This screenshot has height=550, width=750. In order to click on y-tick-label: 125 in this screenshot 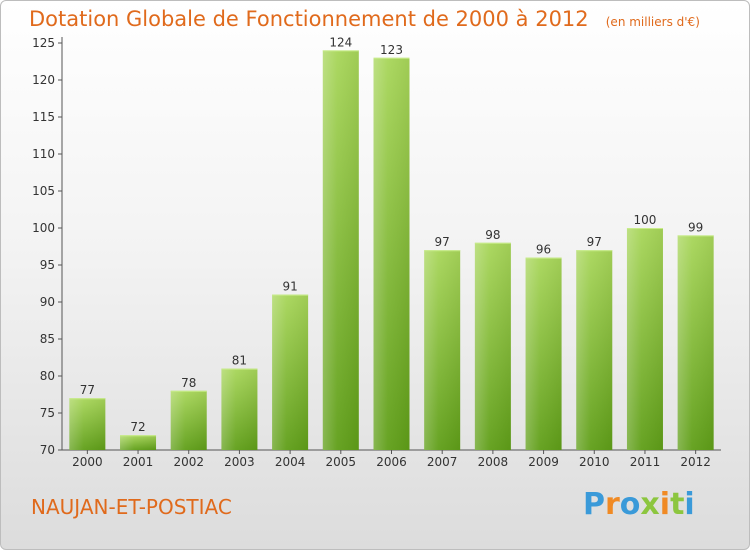, I will do `click(43, 43)`.